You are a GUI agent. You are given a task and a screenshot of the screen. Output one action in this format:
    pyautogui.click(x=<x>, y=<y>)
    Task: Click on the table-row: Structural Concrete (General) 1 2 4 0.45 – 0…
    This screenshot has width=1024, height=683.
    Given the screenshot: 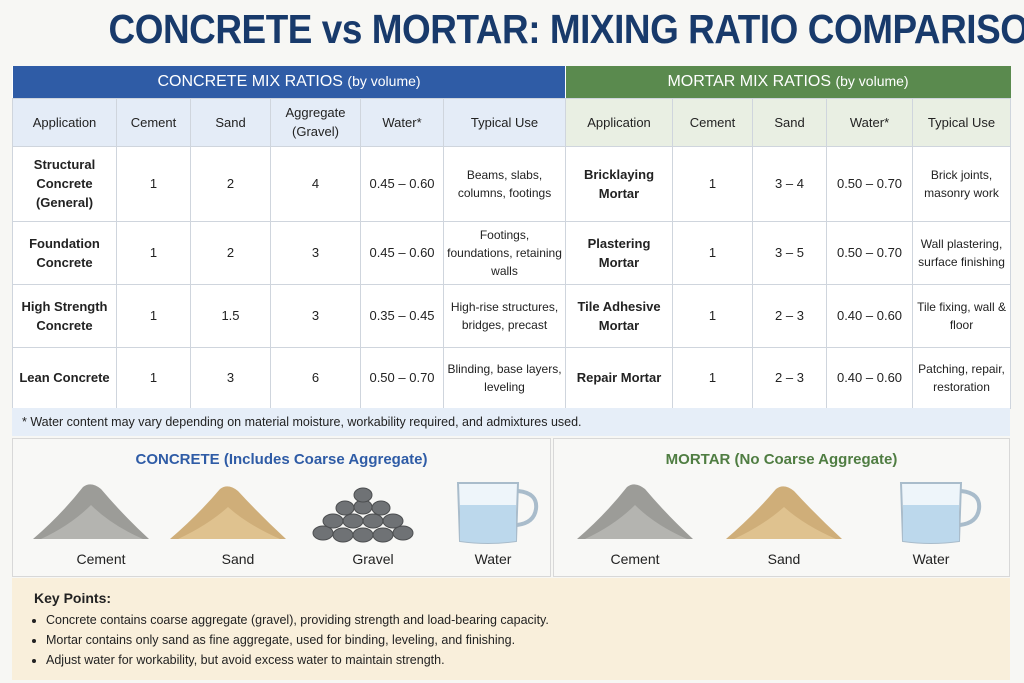 What is the action you would take?
    pyautogui.click(x=289, y=183)
    